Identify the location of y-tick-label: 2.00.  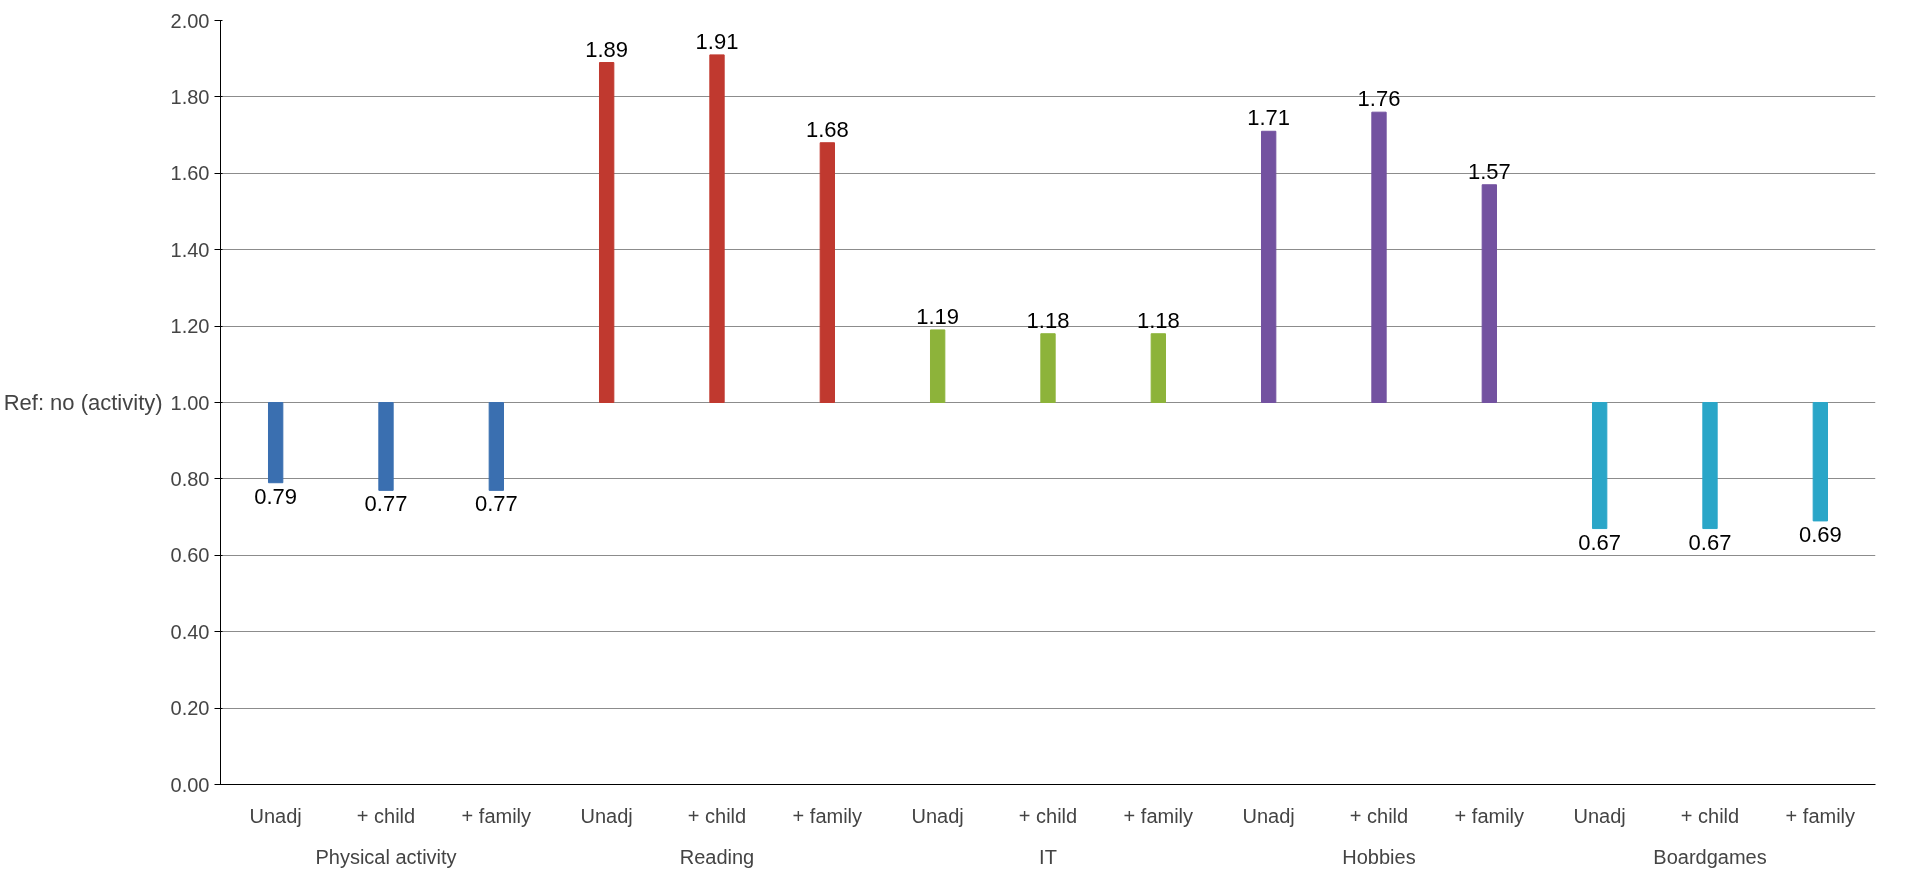
(190, 20).